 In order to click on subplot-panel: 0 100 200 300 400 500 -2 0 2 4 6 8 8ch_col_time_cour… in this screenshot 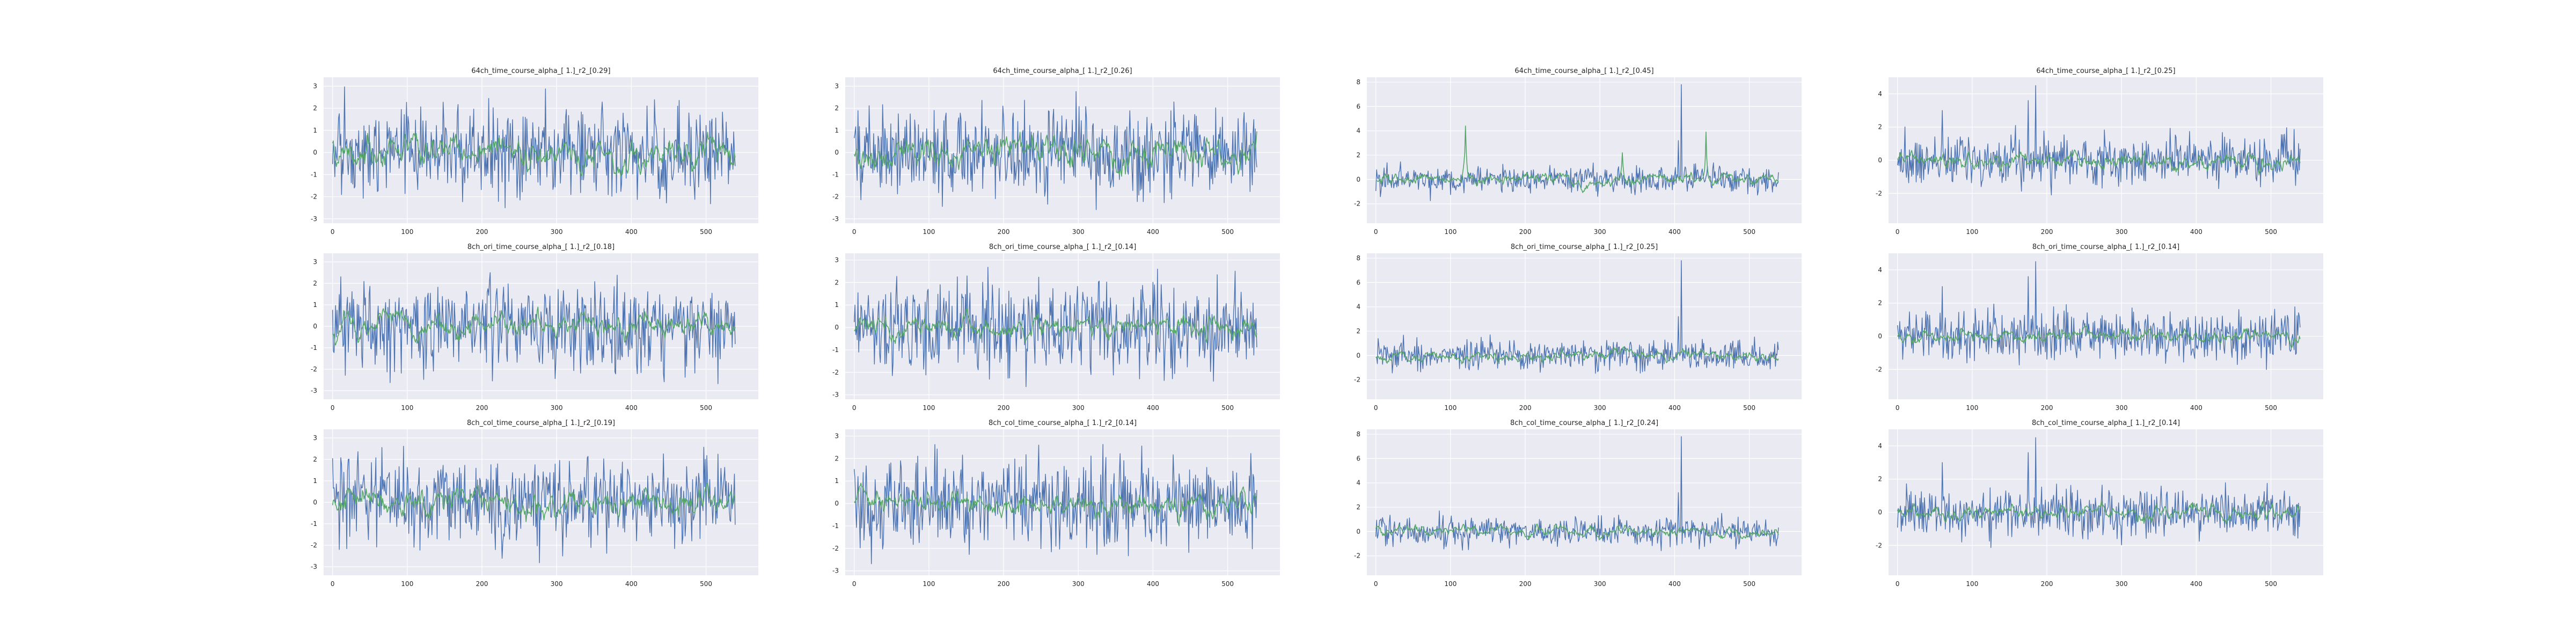, I will do `click(1578, 503)`.